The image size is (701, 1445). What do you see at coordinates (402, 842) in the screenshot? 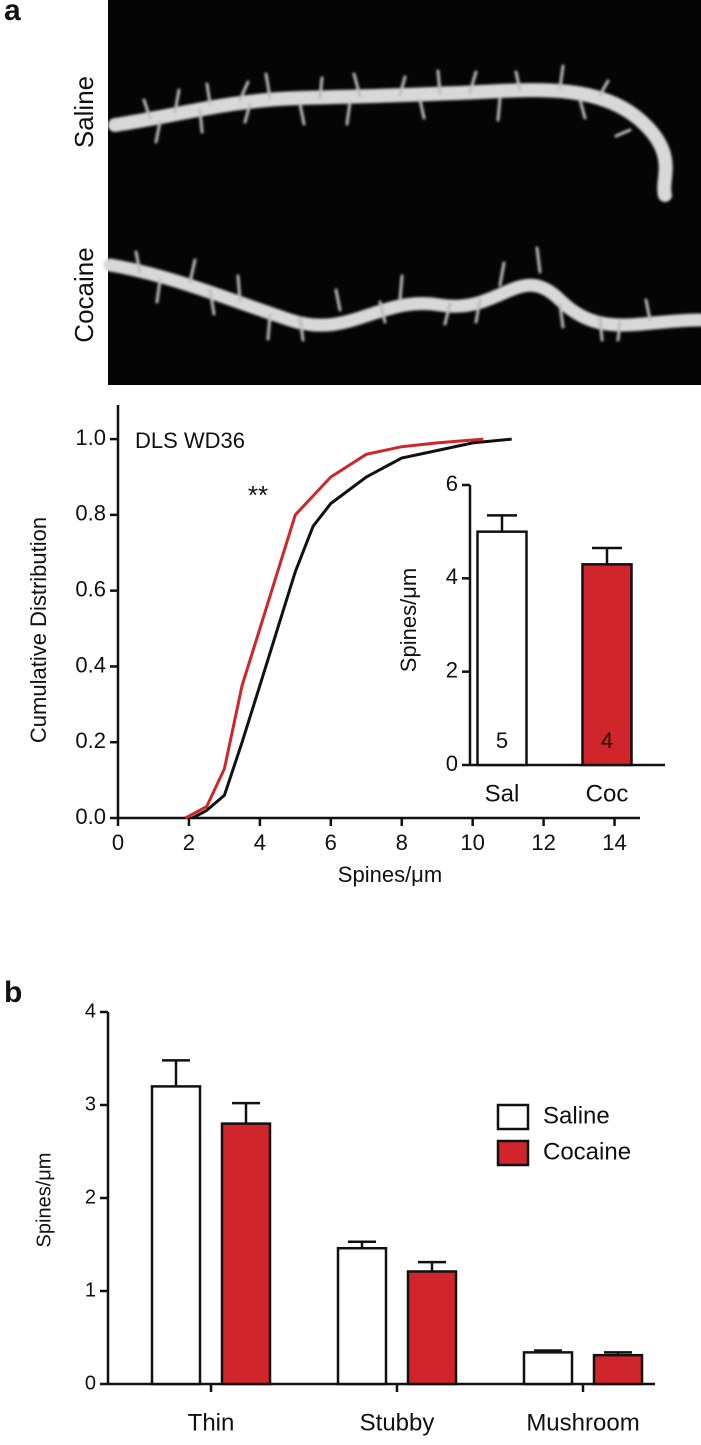
I see `x-tick-label: 8` at bounding box center [402, 842].